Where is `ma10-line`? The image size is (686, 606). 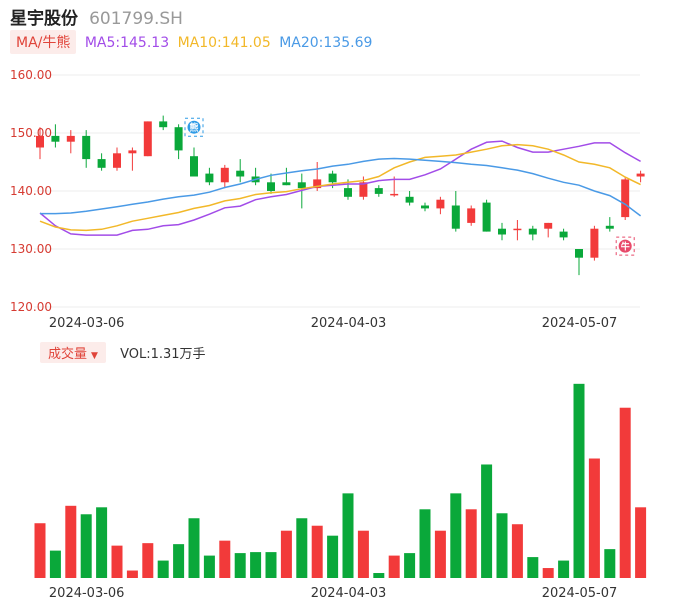
ma10-line is located at coordinates (340, 187).